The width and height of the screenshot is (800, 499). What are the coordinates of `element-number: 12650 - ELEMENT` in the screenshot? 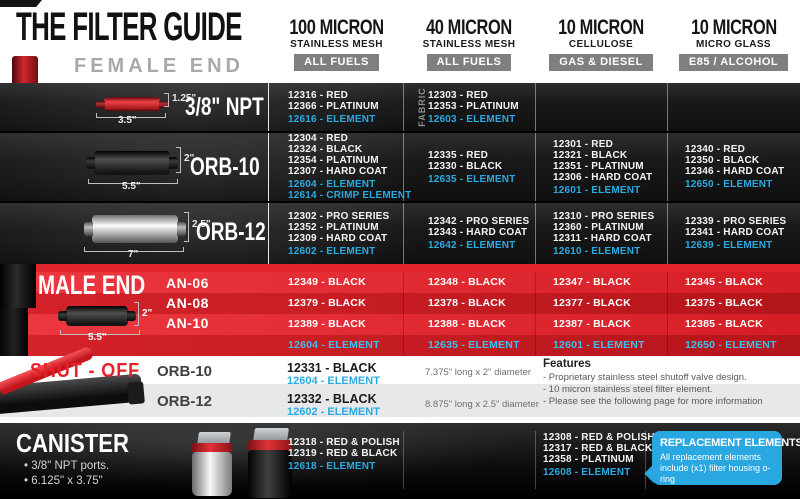 It's located at (729, 184).